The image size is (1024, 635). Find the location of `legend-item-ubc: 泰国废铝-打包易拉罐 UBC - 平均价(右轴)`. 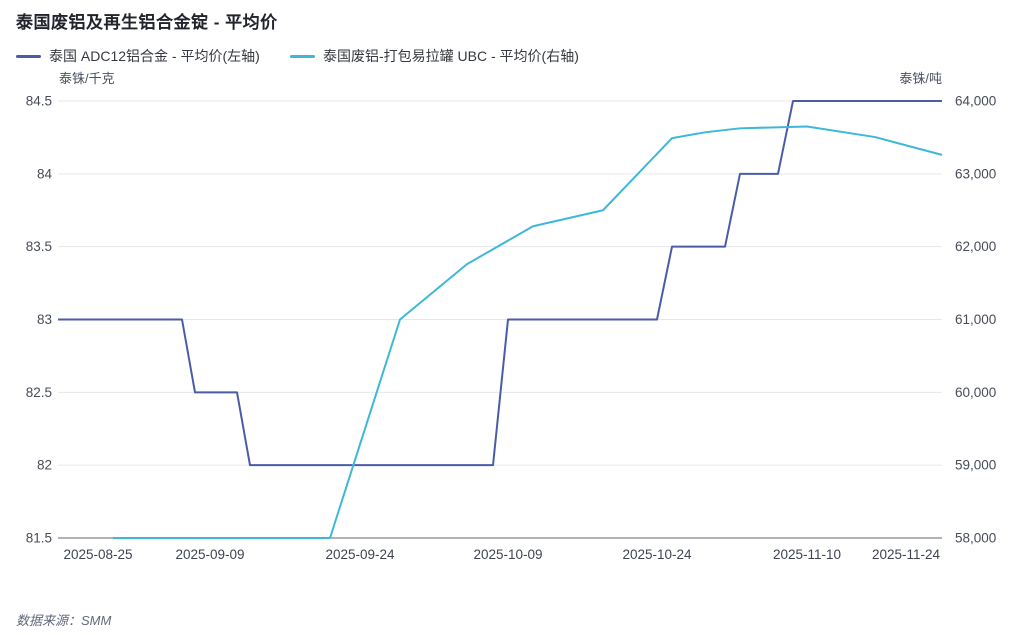

legend-item-ubc: 泰国废铝-打包易拉罐 UBC - 平均价(右轴) is located at coordinates (434, 56).